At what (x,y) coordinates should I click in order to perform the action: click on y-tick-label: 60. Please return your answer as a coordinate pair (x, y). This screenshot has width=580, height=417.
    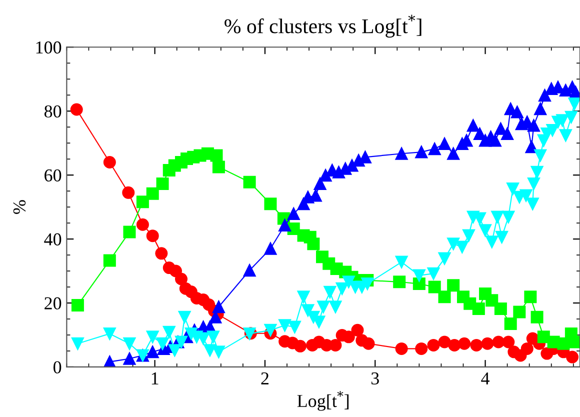
    Looking at the image, I should click on (53, 175).